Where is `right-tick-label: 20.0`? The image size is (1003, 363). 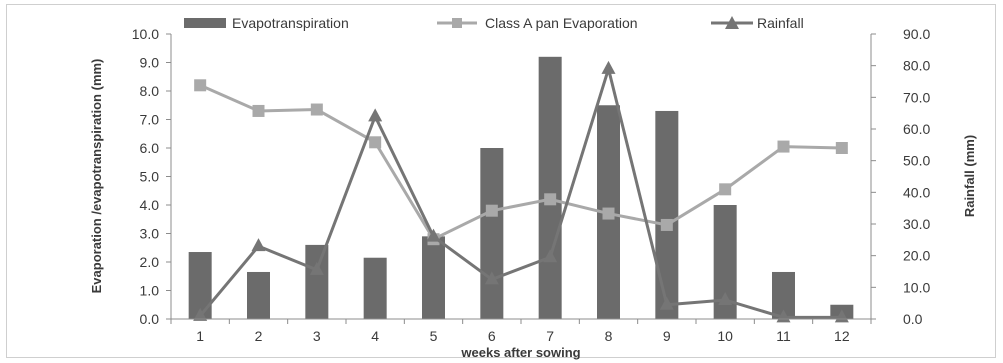
right-tick-label: 20.0 is located at coordinates (916, 256).